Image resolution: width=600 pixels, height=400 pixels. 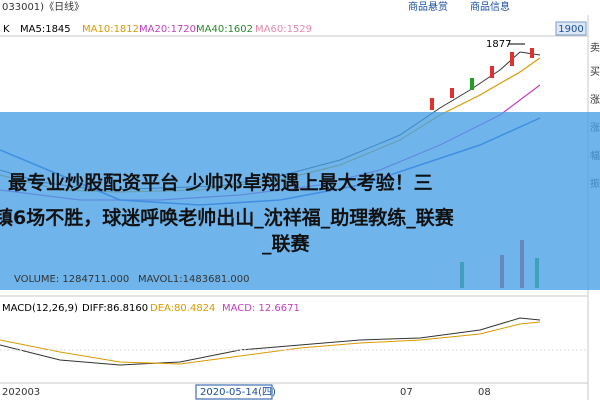 What do you see at coordinates (595, 48) in the screenshot?
I see `side-label: 卖` at bounding box center [595, 48].